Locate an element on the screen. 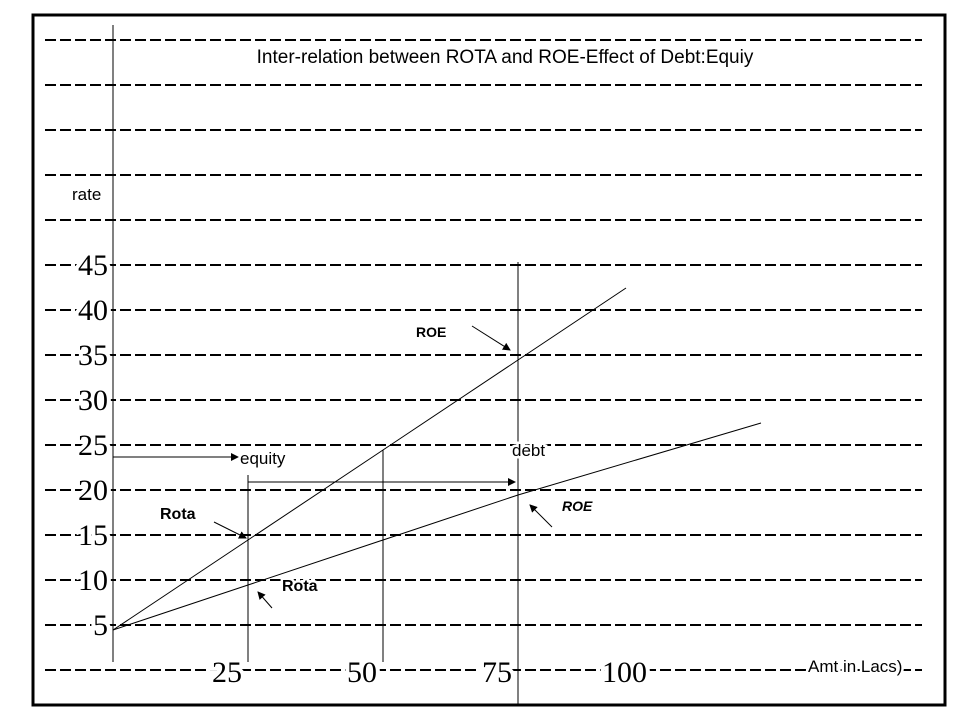  y-tick-label: 35 is located at coordinates (93, 355).